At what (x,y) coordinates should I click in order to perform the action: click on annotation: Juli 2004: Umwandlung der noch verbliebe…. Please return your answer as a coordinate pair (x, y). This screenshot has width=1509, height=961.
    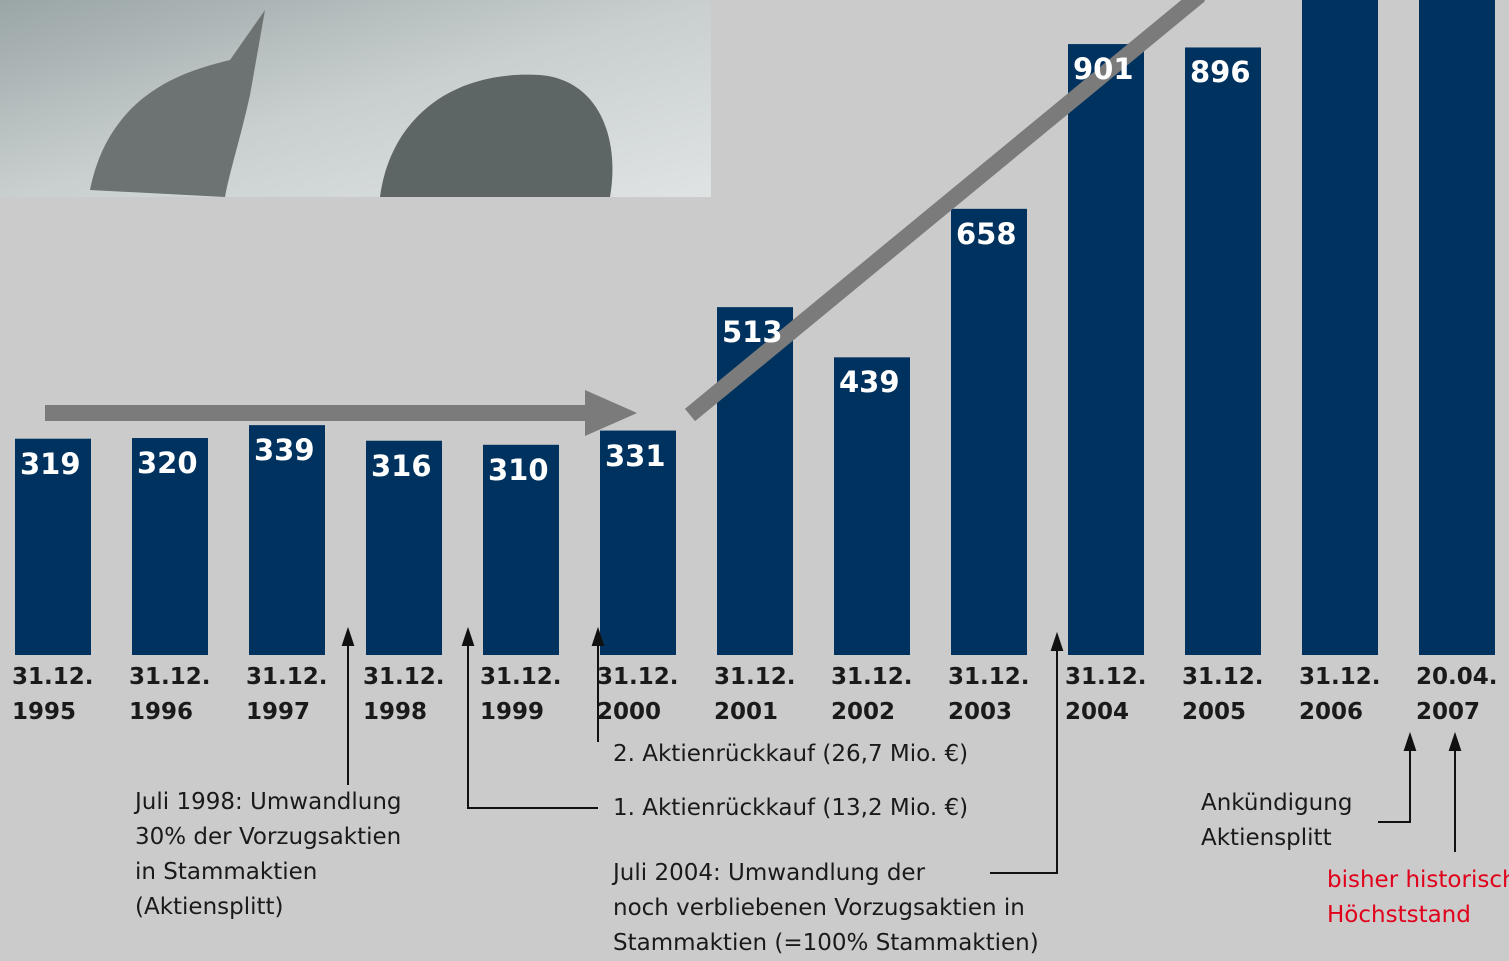
    Looking at the image, I should click on (826, 908).